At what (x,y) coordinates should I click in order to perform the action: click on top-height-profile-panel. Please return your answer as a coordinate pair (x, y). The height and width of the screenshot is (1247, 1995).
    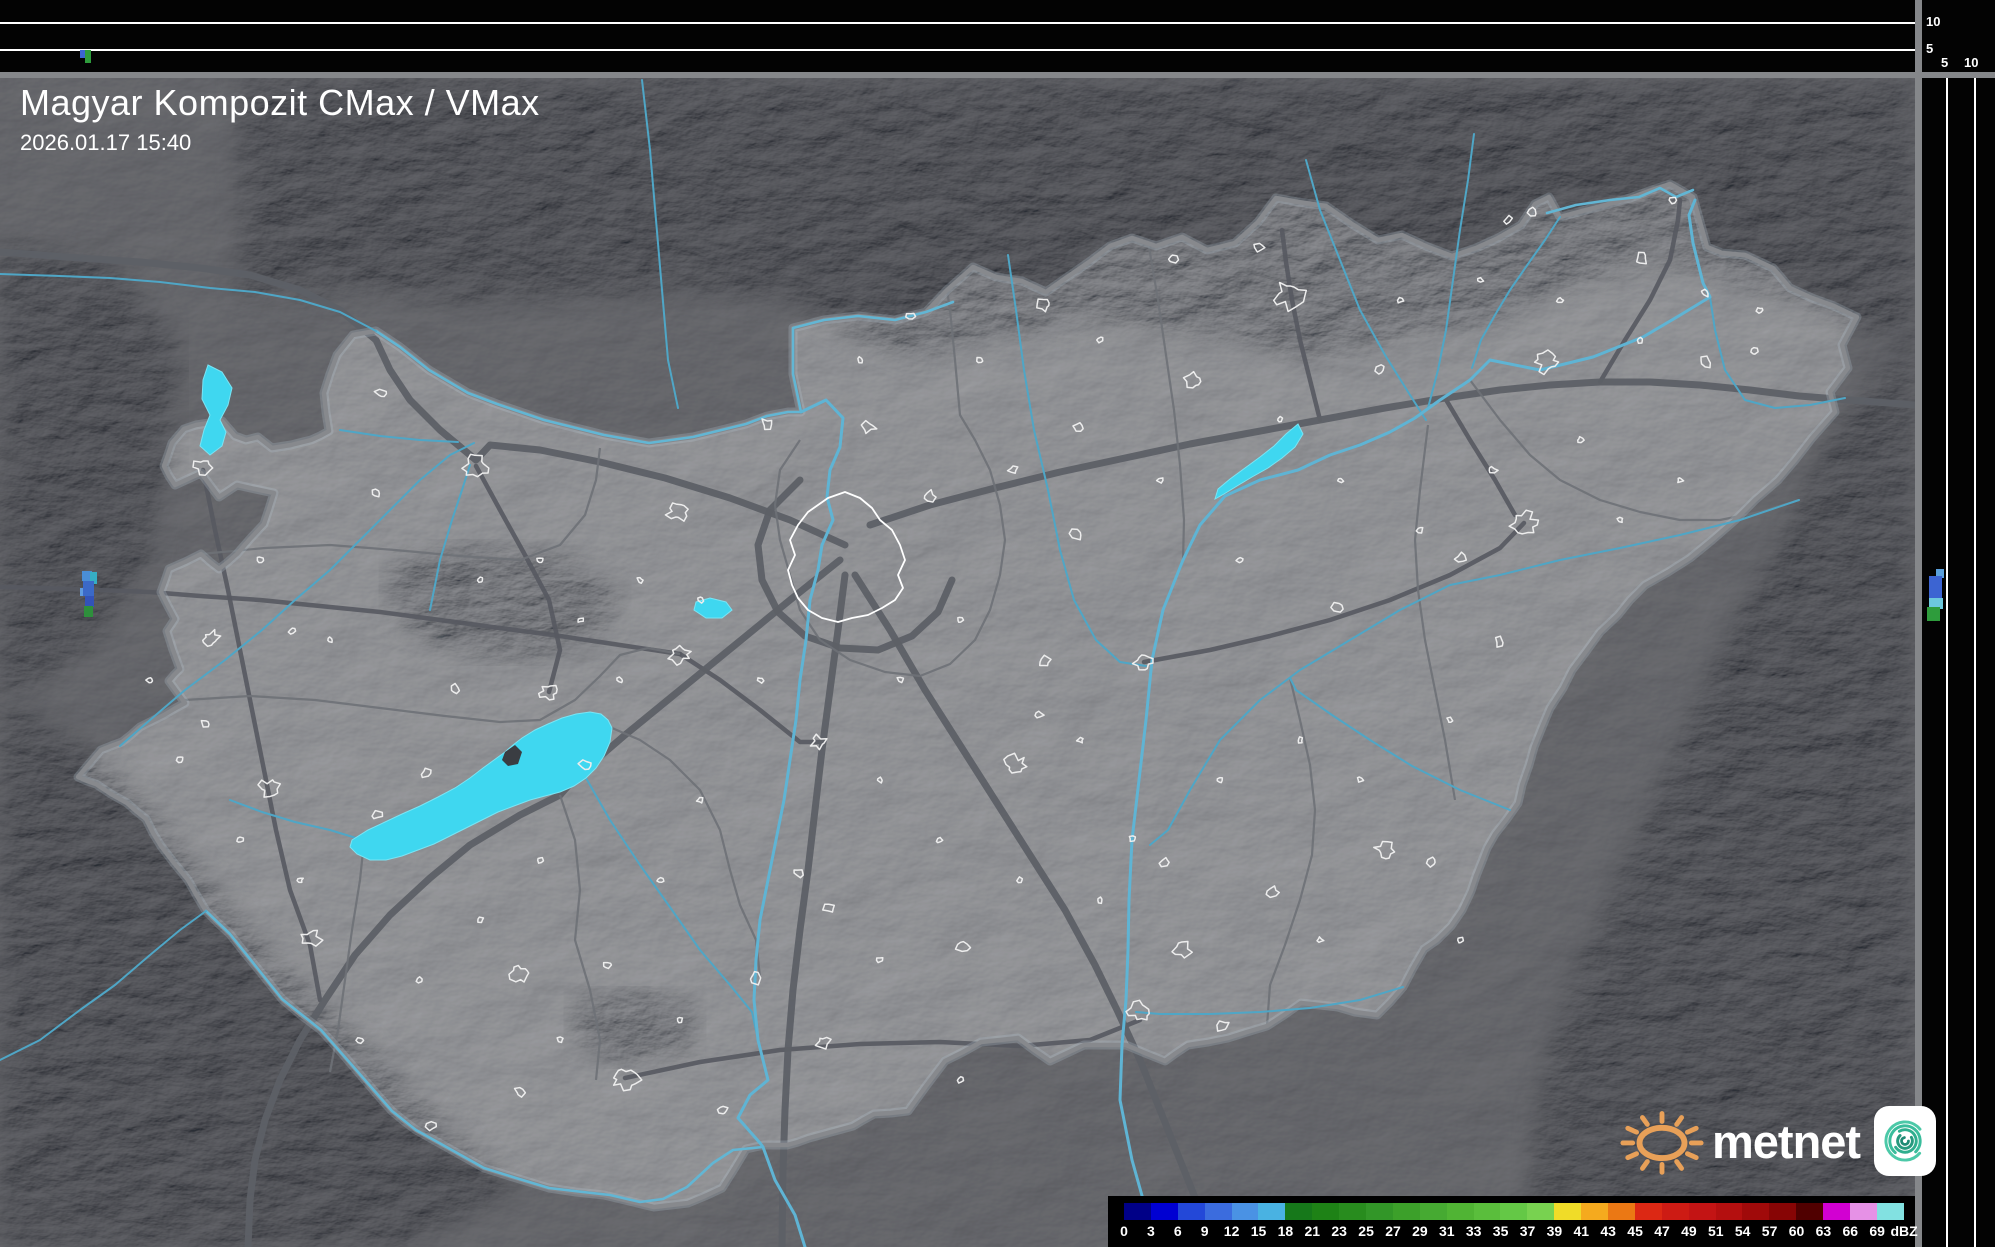
    Looking at the image, I should click on (957, 36).